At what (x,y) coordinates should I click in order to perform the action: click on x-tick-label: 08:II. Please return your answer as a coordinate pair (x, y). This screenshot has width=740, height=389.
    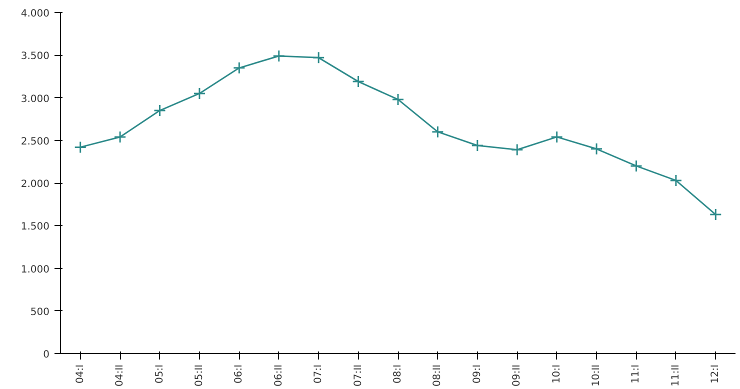
    Looking at the image, I should click on (438, 375).